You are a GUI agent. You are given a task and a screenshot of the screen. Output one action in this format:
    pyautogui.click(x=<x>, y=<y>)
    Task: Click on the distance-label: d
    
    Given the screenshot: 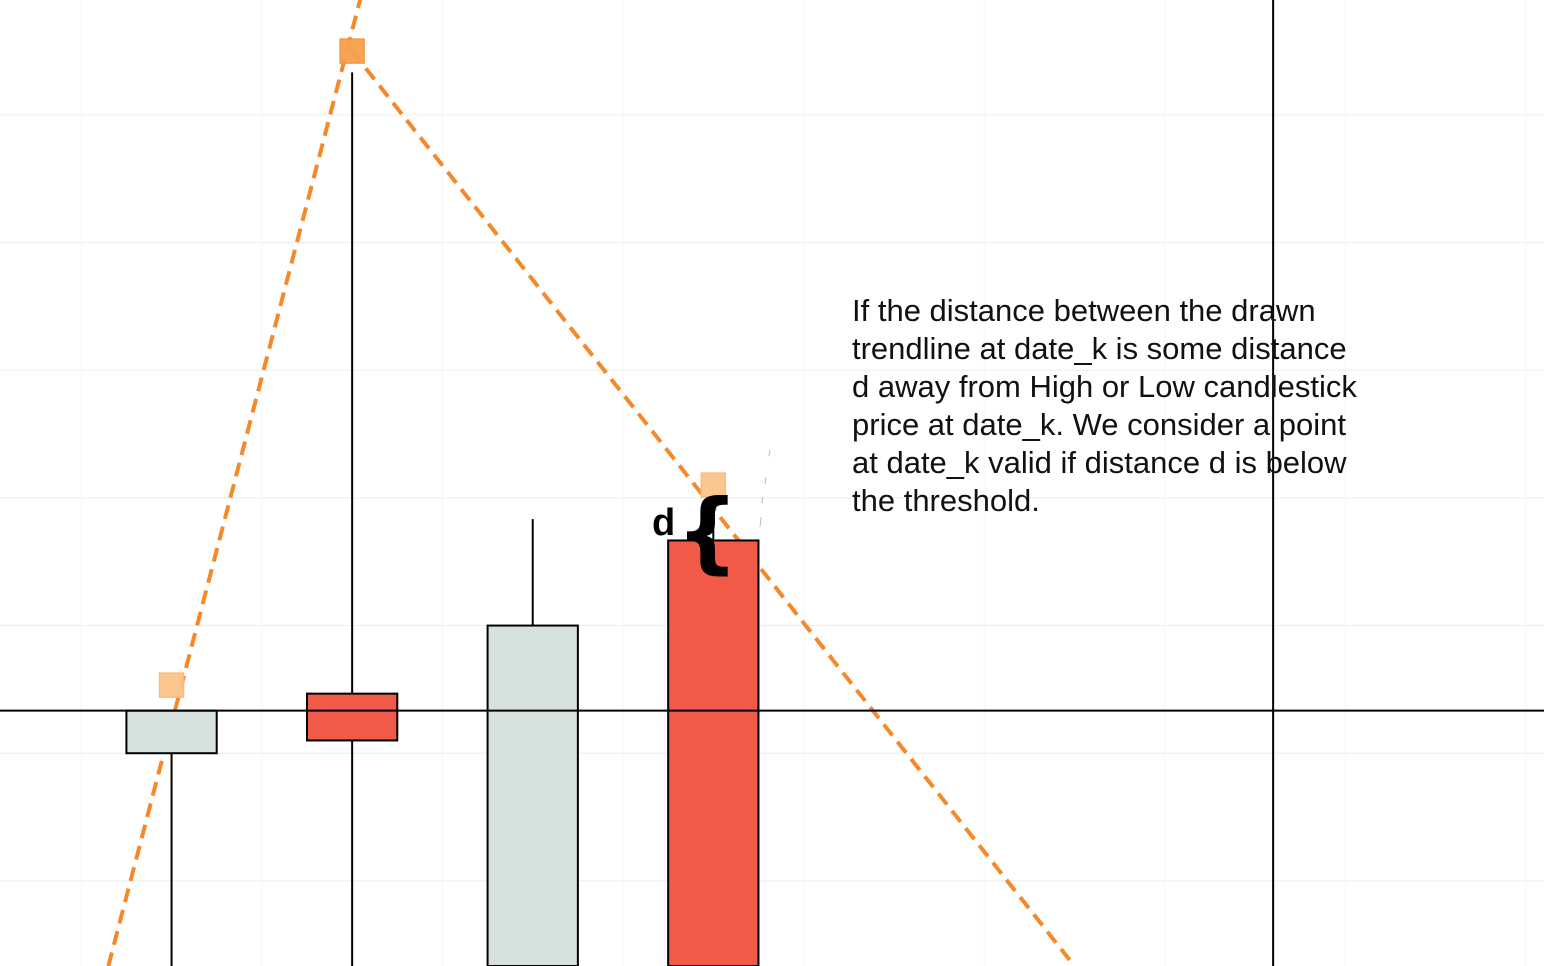 What is the action you would take?
    pyautogui.click(x=664, y=523)
    